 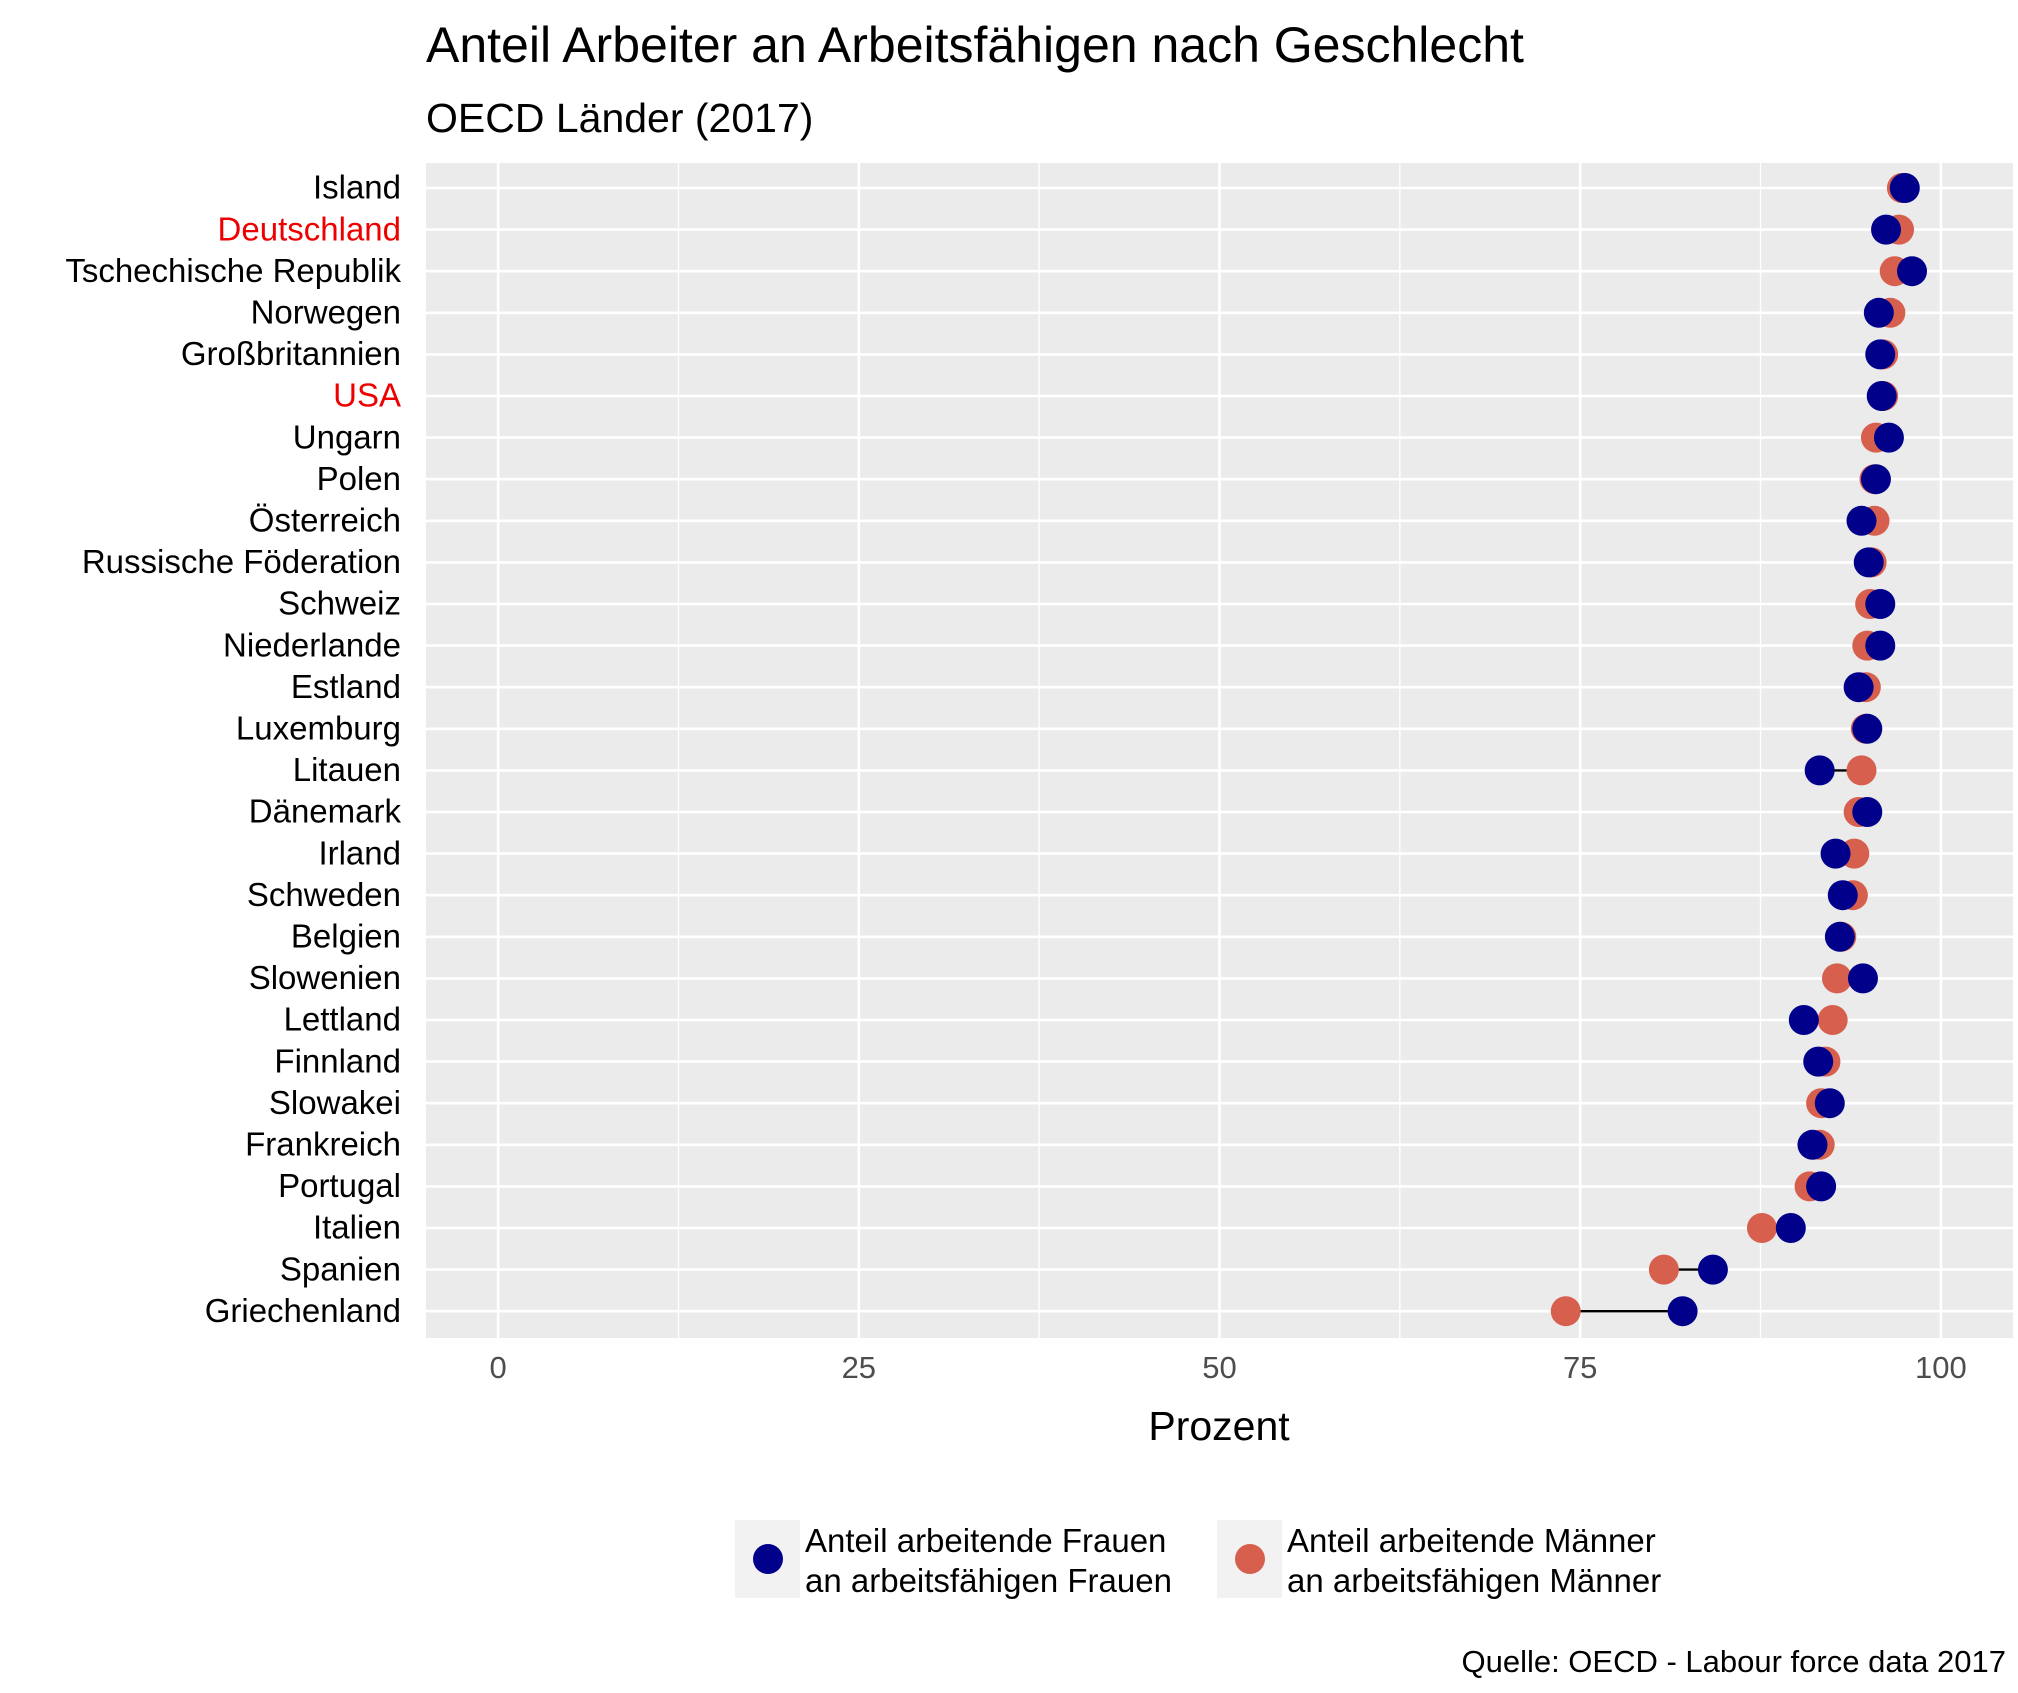 I want to click on y-axis-label: Großbritannien, so click(x=291, y=353).